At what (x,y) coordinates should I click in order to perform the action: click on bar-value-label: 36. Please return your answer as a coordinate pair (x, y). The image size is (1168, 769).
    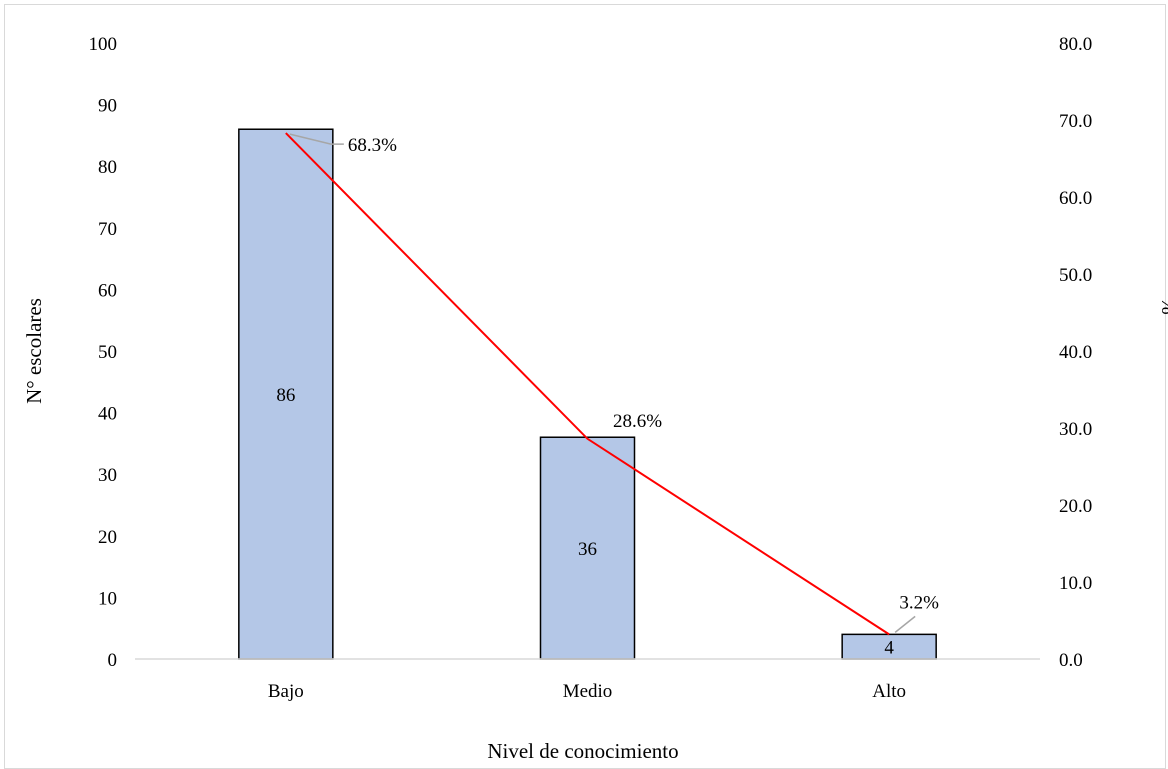
    Looking at the image, I should click on (587, 549).